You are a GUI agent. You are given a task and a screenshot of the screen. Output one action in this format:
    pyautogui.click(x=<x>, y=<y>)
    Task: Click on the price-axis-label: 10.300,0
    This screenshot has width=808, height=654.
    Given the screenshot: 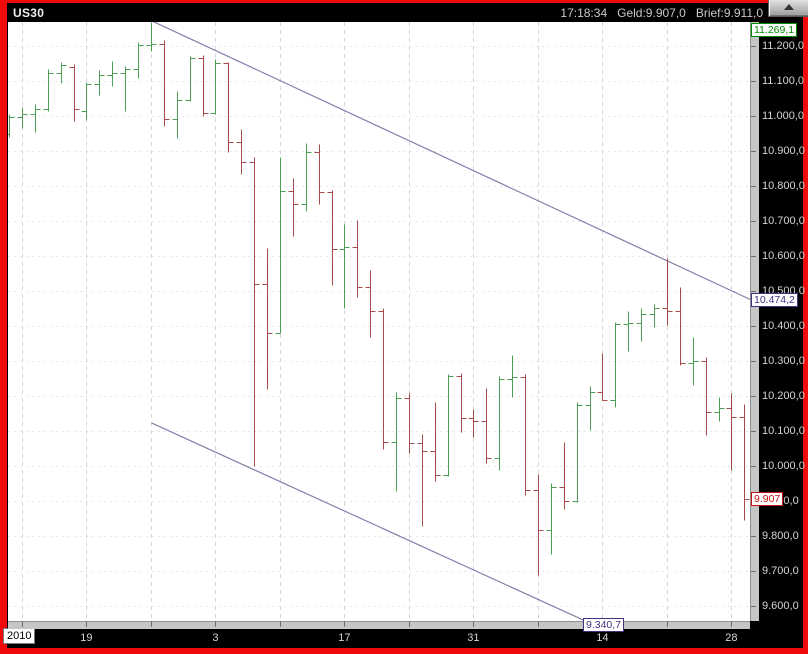 What is the action you would take?
    pyautogui.click(x=783, y=361)
    